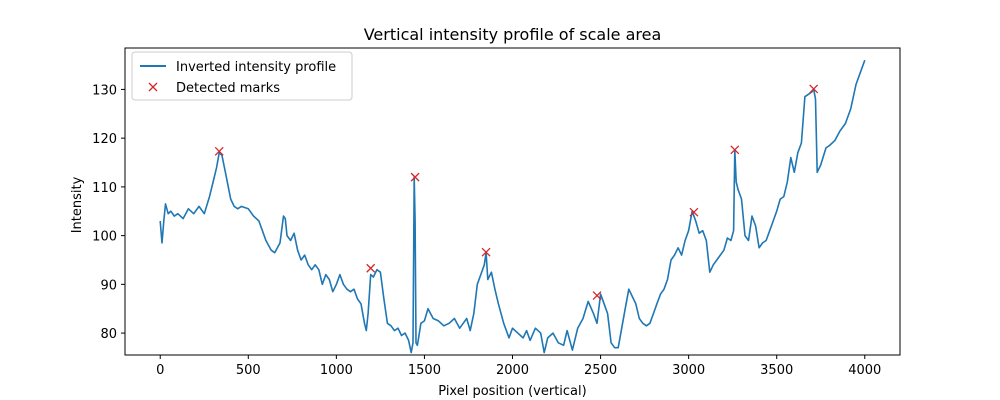 Image resolution: width=1000 pixels, height=400 pixels. I want to click on chart-title: Vertical intensity profile of scale area, so click(513, 34).